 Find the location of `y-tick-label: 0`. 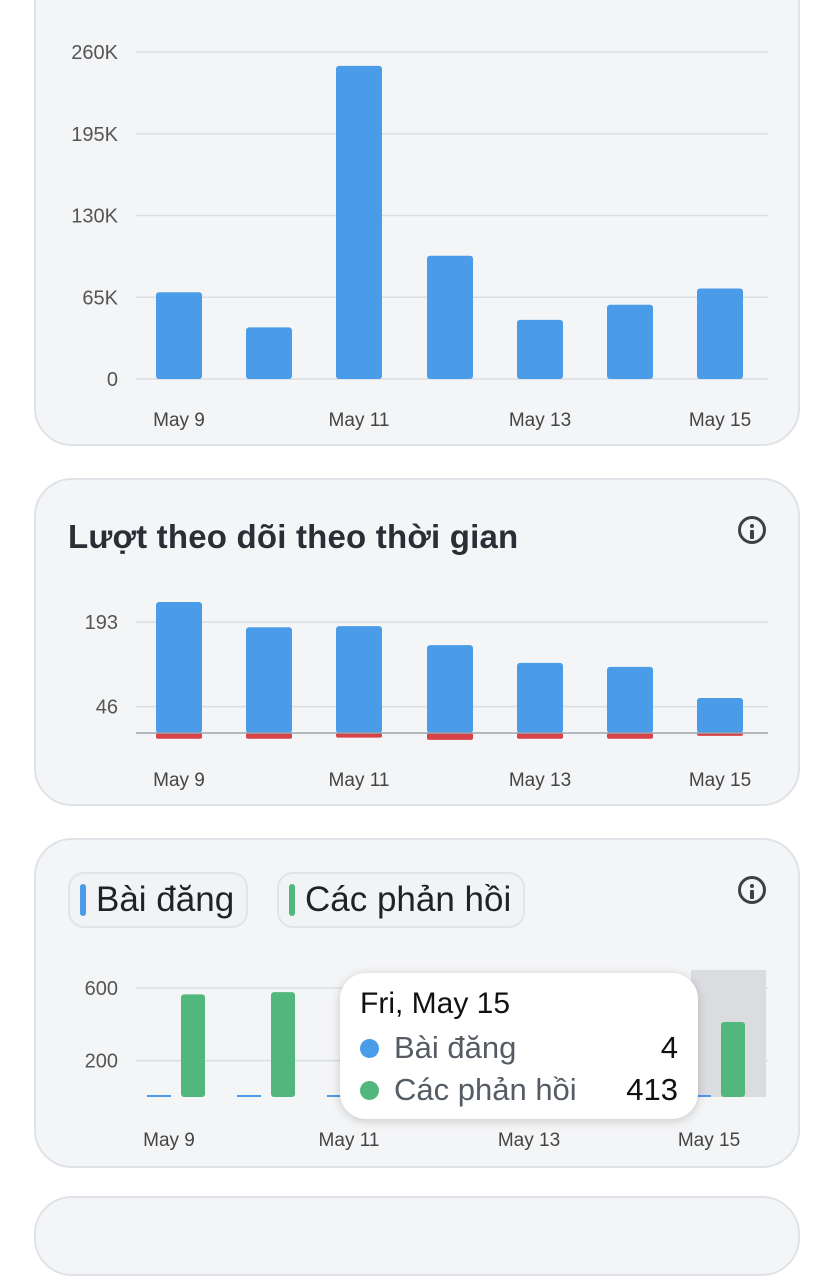

y-tick-label: 0 is located at coordinates (112, 380).